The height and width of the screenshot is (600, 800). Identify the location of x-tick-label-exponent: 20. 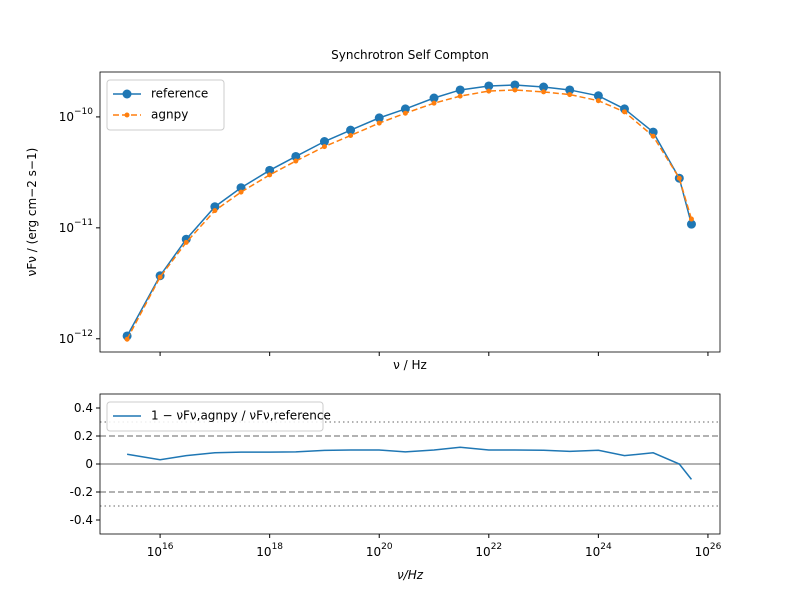
(387, 547).